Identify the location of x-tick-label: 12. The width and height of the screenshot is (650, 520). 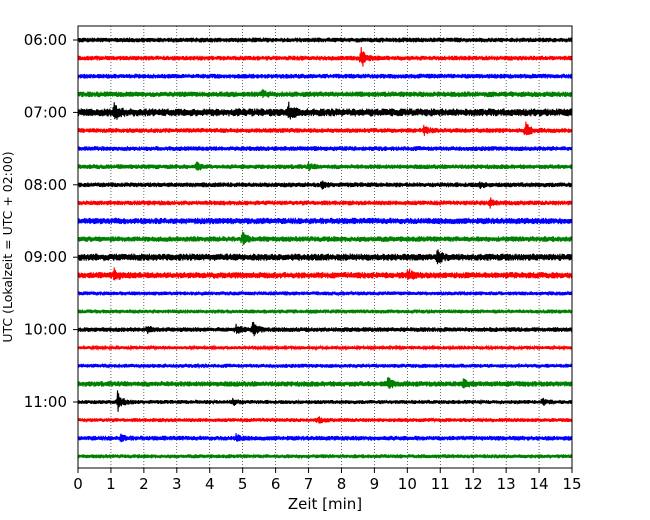
(473, 484).